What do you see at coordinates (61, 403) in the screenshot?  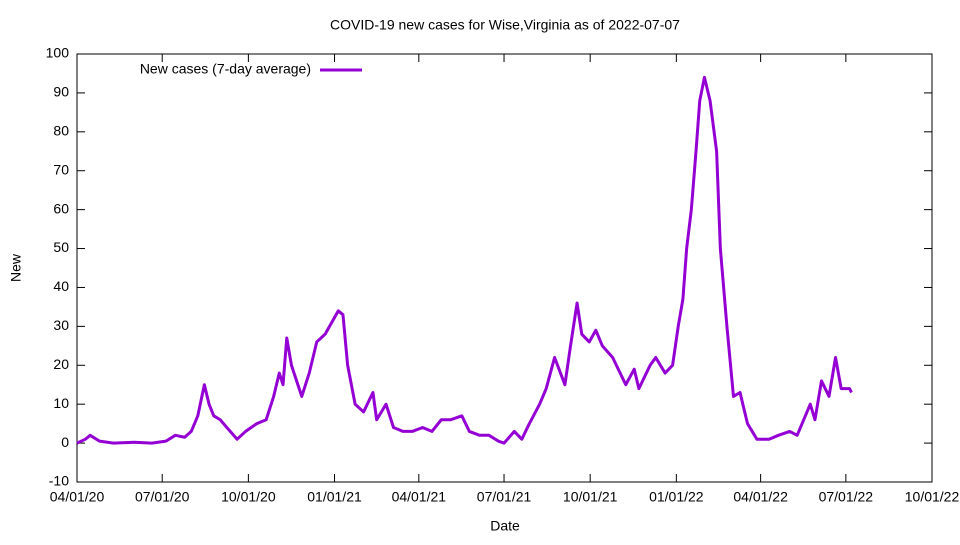 I see `y-tick-label: 10` at bounding box center [61, 403].